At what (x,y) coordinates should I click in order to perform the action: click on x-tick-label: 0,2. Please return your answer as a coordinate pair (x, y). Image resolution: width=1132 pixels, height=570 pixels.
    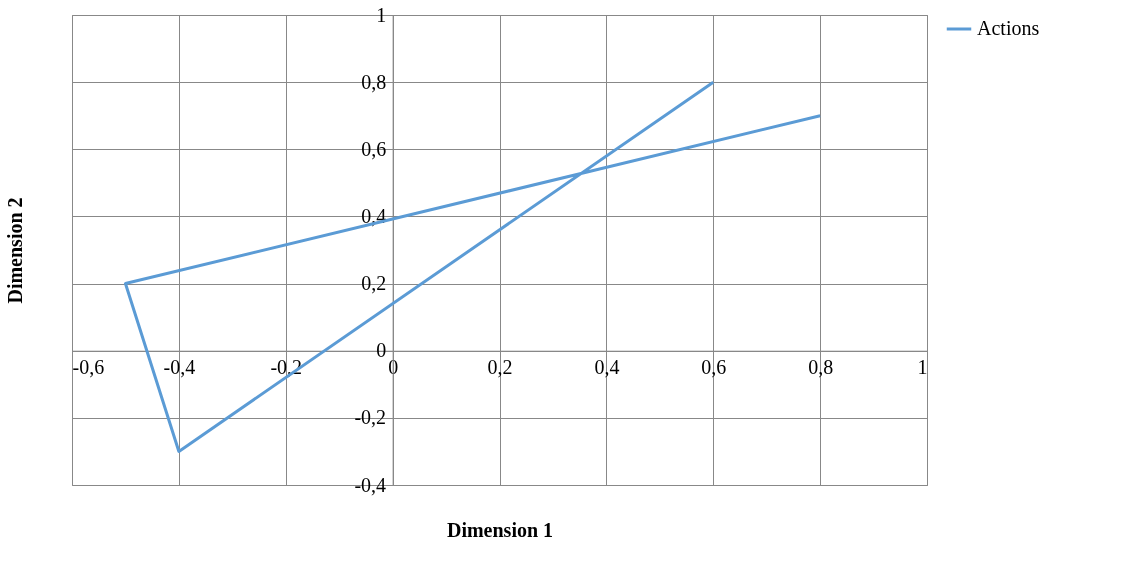
    Looking at the image, I should click on (500, 367).